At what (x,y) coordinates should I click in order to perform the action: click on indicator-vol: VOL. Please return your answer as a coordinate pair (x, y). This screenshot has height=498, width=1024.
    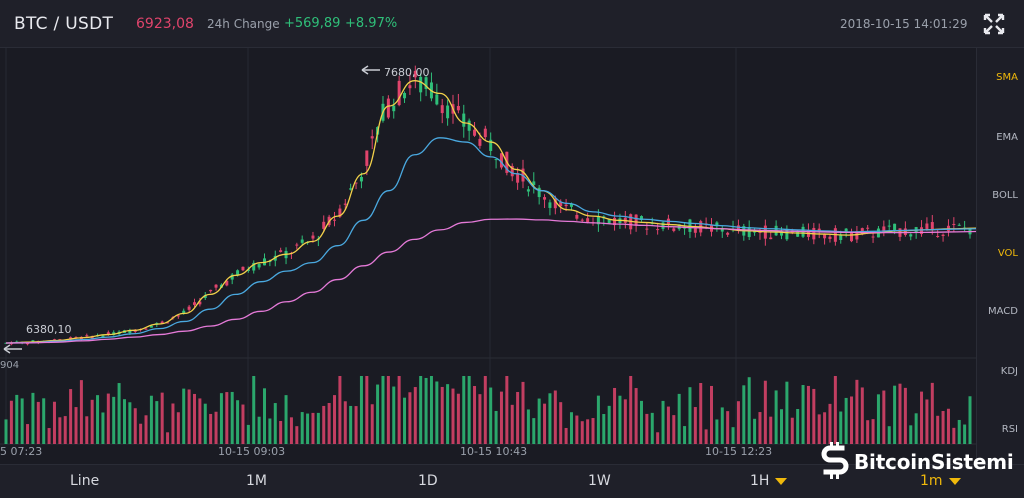
    Looking at the image, I should click on (1007, 253).